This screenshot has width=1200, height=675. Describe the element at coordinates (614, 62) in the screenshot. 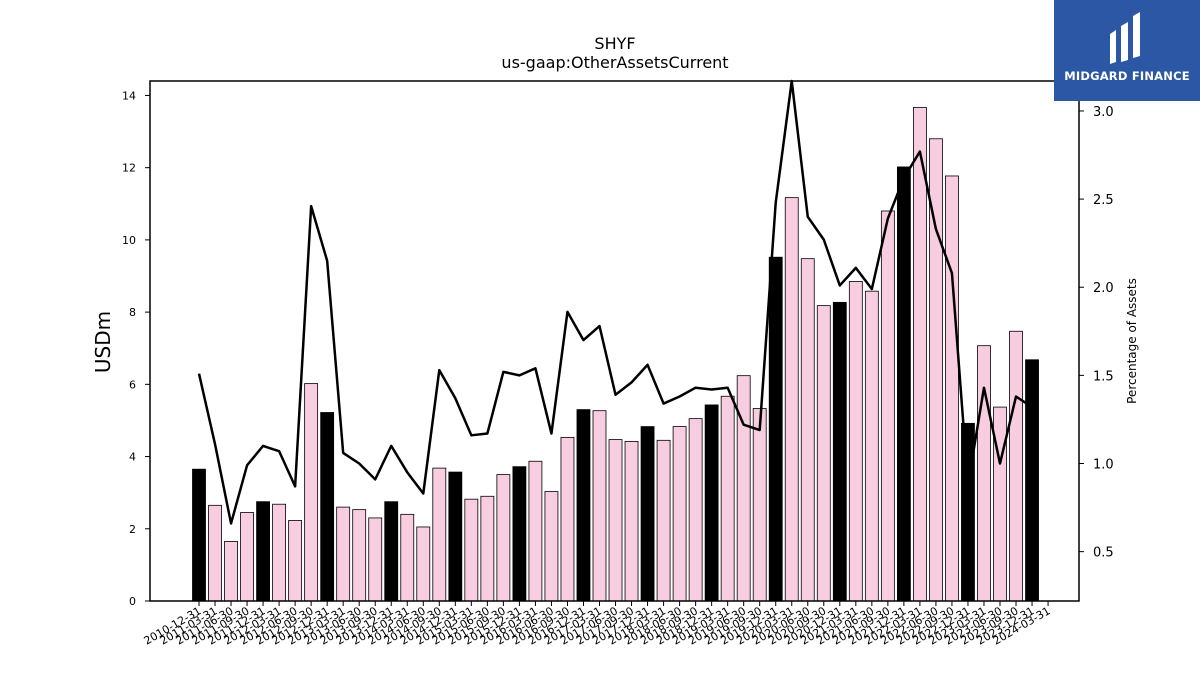

I see `chart-subtitle: us-gaap:OtherAssetsCurrent` at that location.